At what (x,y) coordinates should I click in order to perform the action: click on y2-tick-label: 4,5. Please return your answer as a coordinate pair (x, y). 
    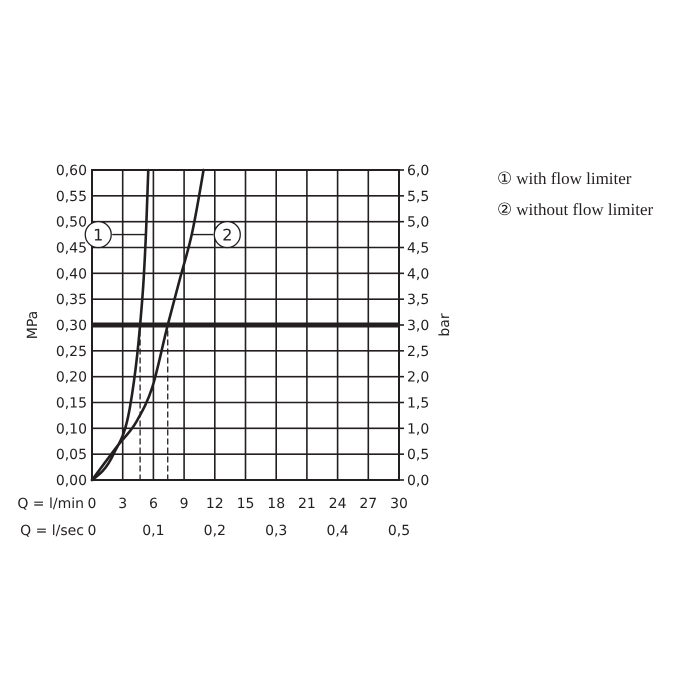
    Looking at the image, I should click on (418, 248).